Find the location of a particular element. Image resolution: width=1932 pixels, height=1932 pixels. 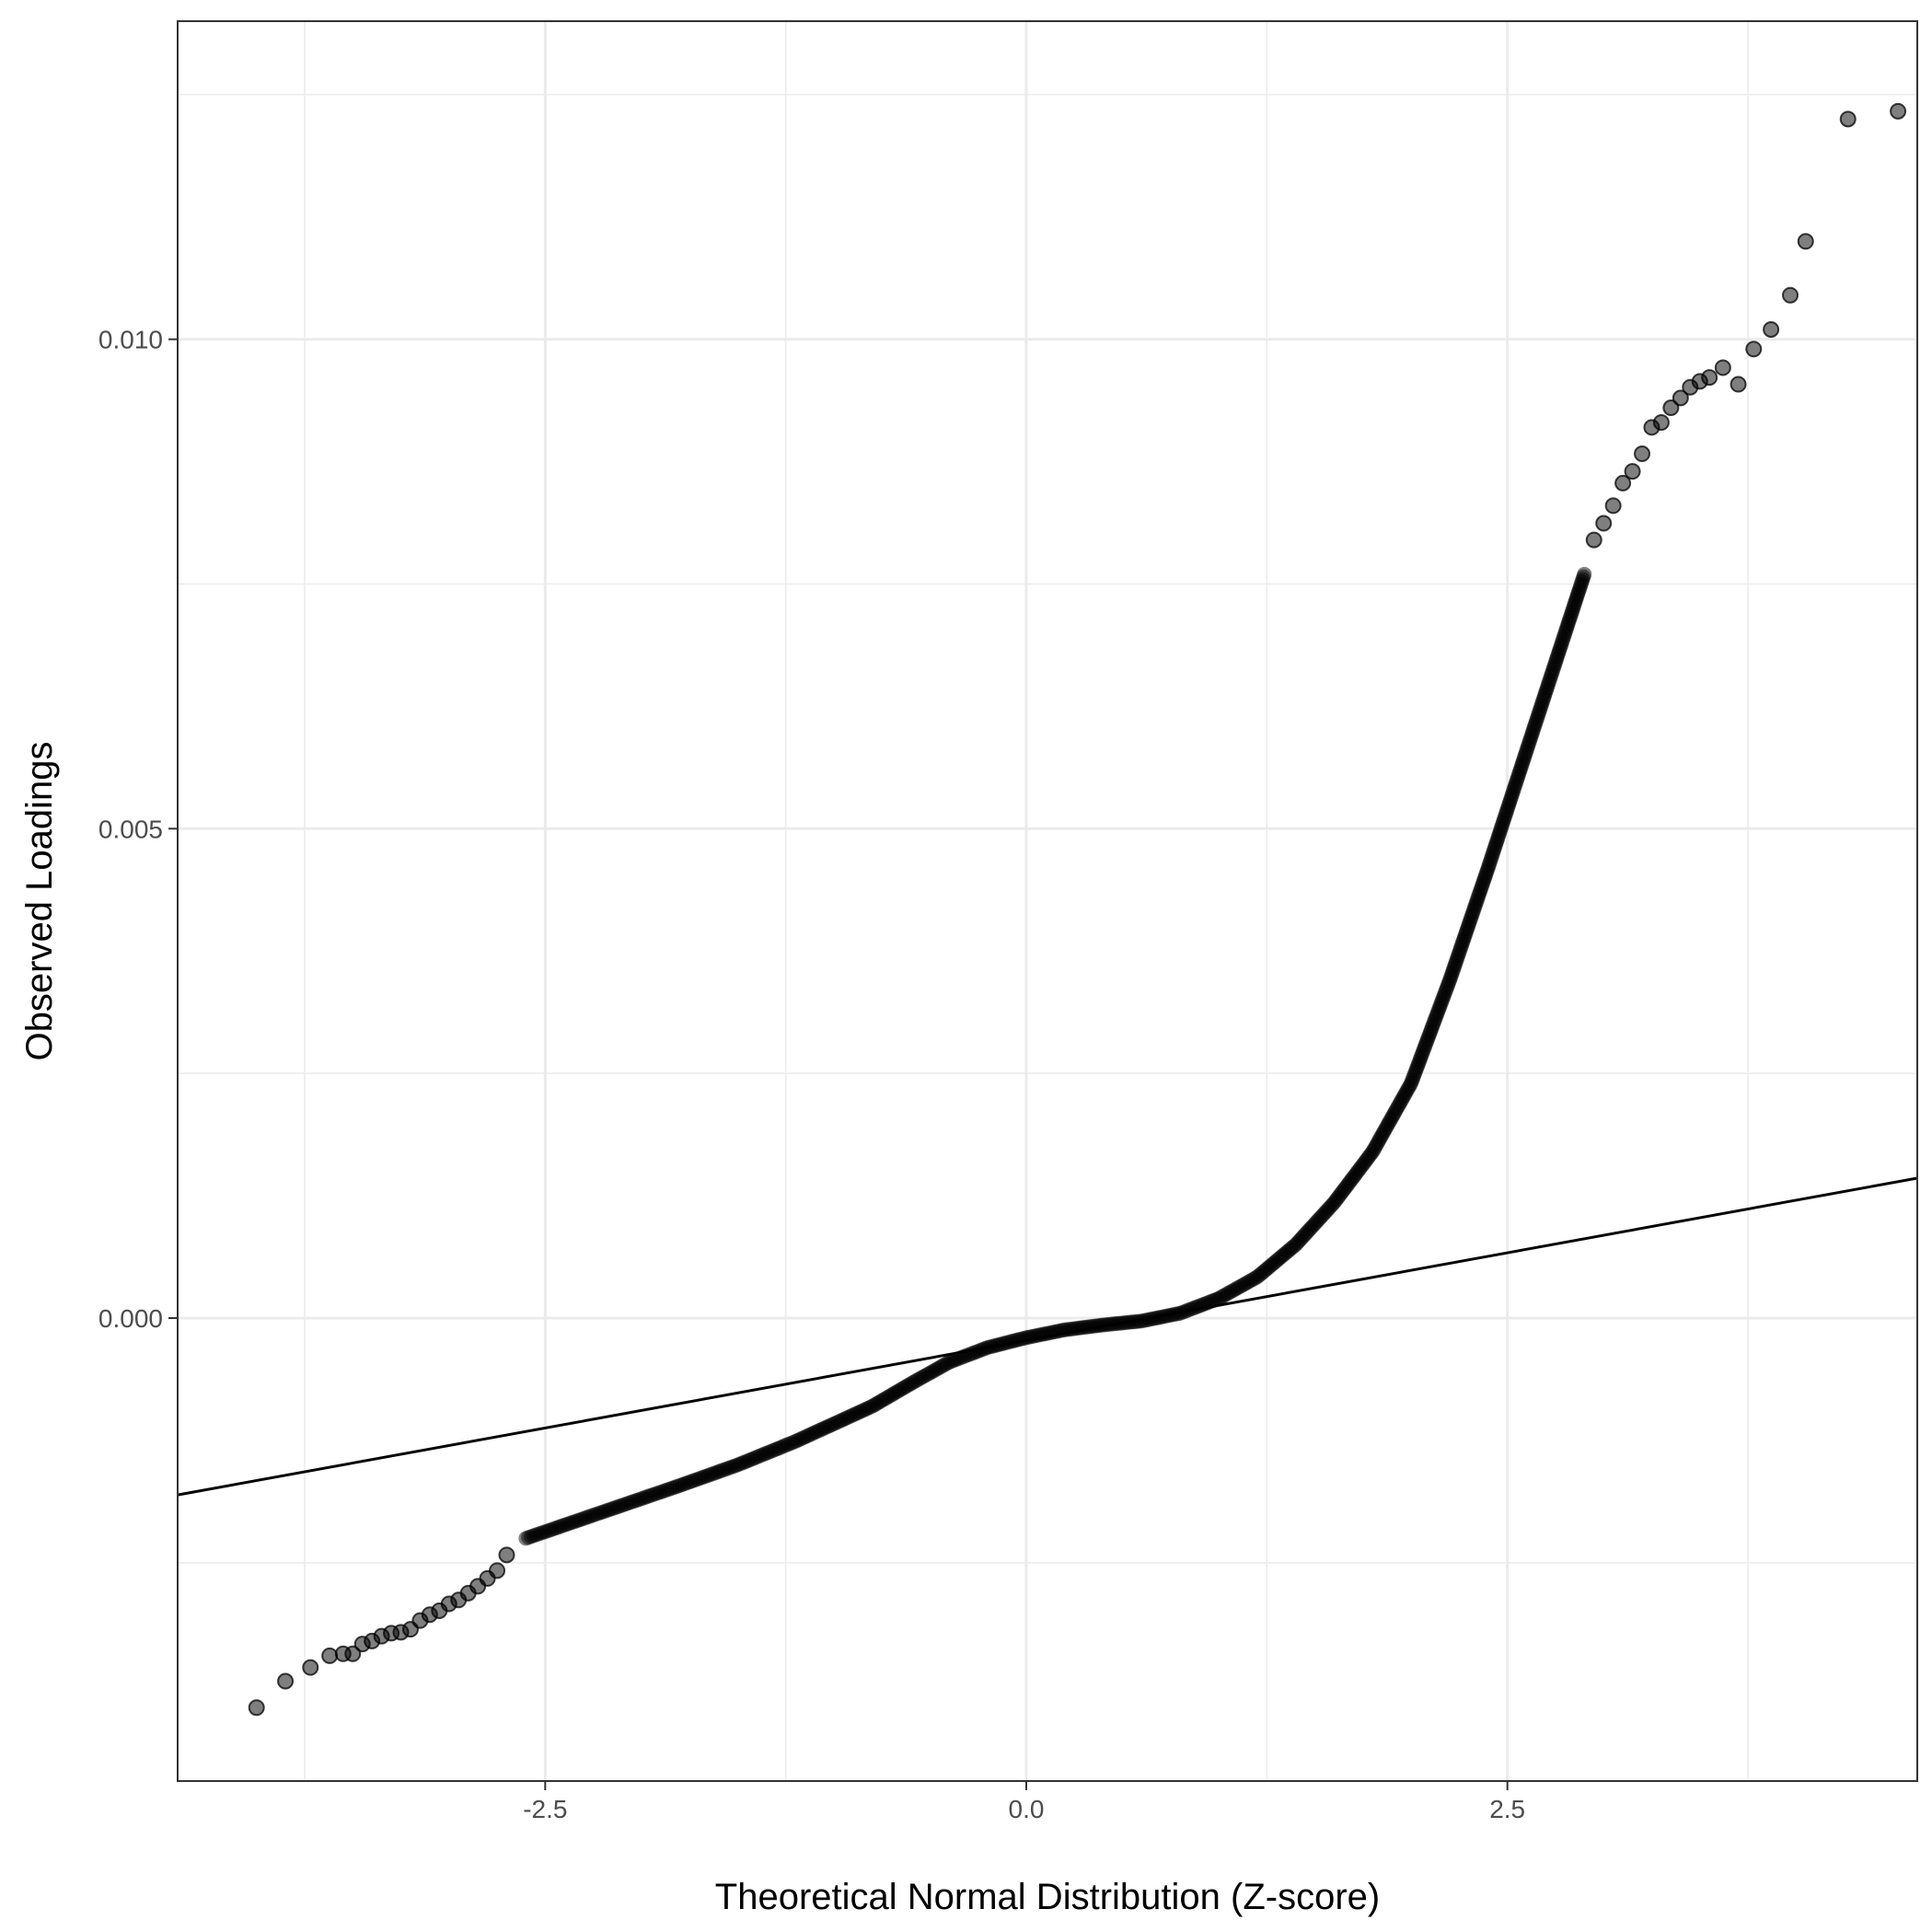

x-tick-label: 2.5 is located at coordinates (1507, 1809).